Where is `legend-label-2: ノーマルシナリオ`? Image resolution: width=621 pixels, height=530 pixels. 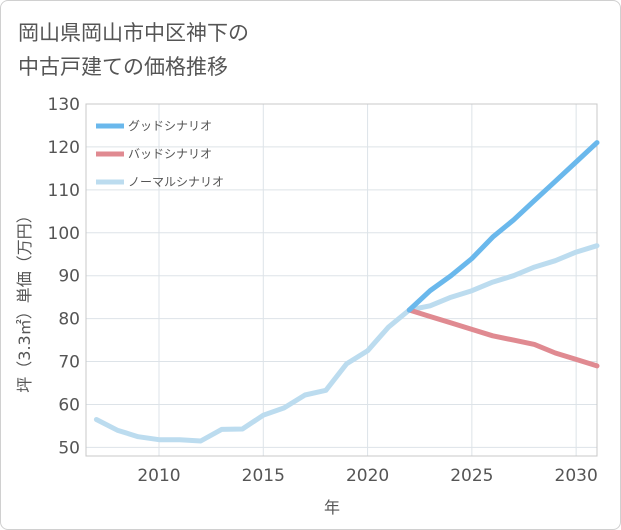 legend-label-2: ノーマルシナリオ is located at coordinates (176, 182).